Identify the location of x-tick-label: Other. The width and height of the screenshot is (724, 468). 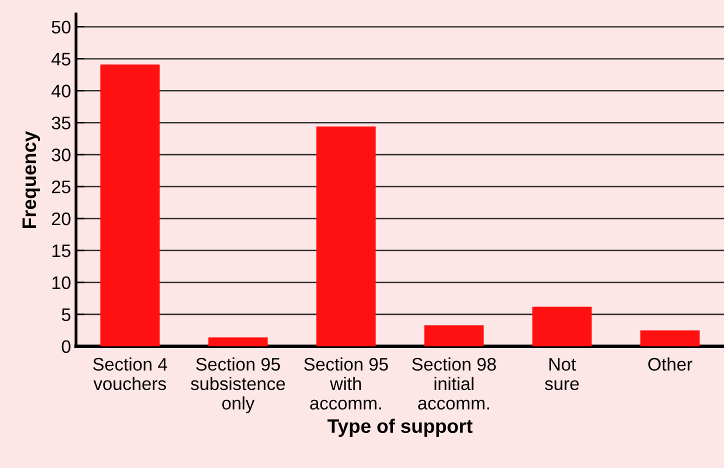
(670, 364).